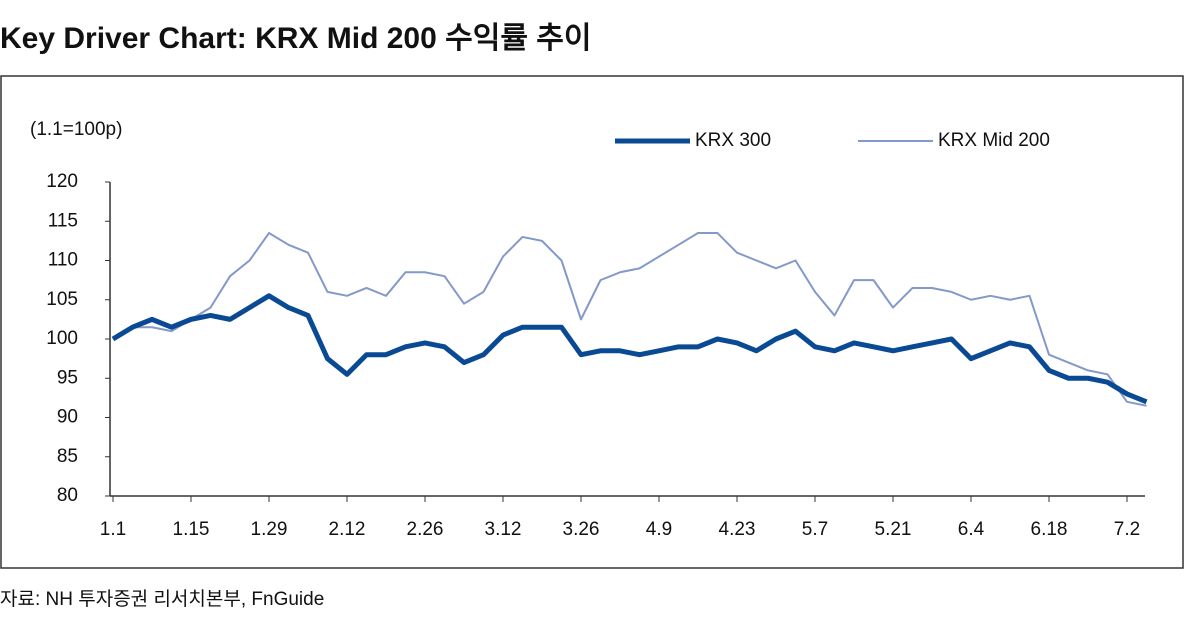 The height and width of the screenshot is (635, 1200). What do you see at coordinates (815, 529) in the screenshot?
I see `x-tick-label: 5.7` at bounding box center [815, 529].